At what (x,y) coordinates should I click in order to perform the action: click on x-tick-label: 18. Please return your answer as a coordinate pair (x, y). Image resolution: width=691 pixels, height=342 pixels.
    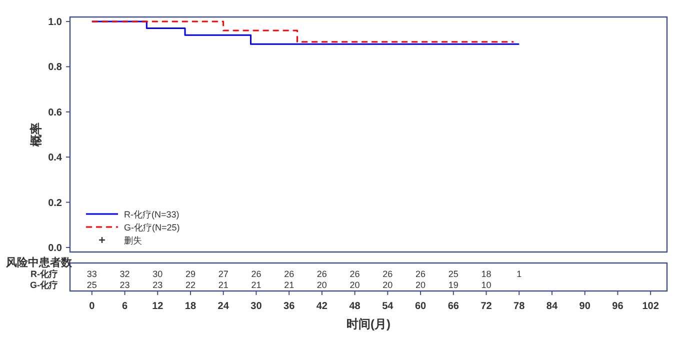
    Looking at the image, I should click on (190, 306).